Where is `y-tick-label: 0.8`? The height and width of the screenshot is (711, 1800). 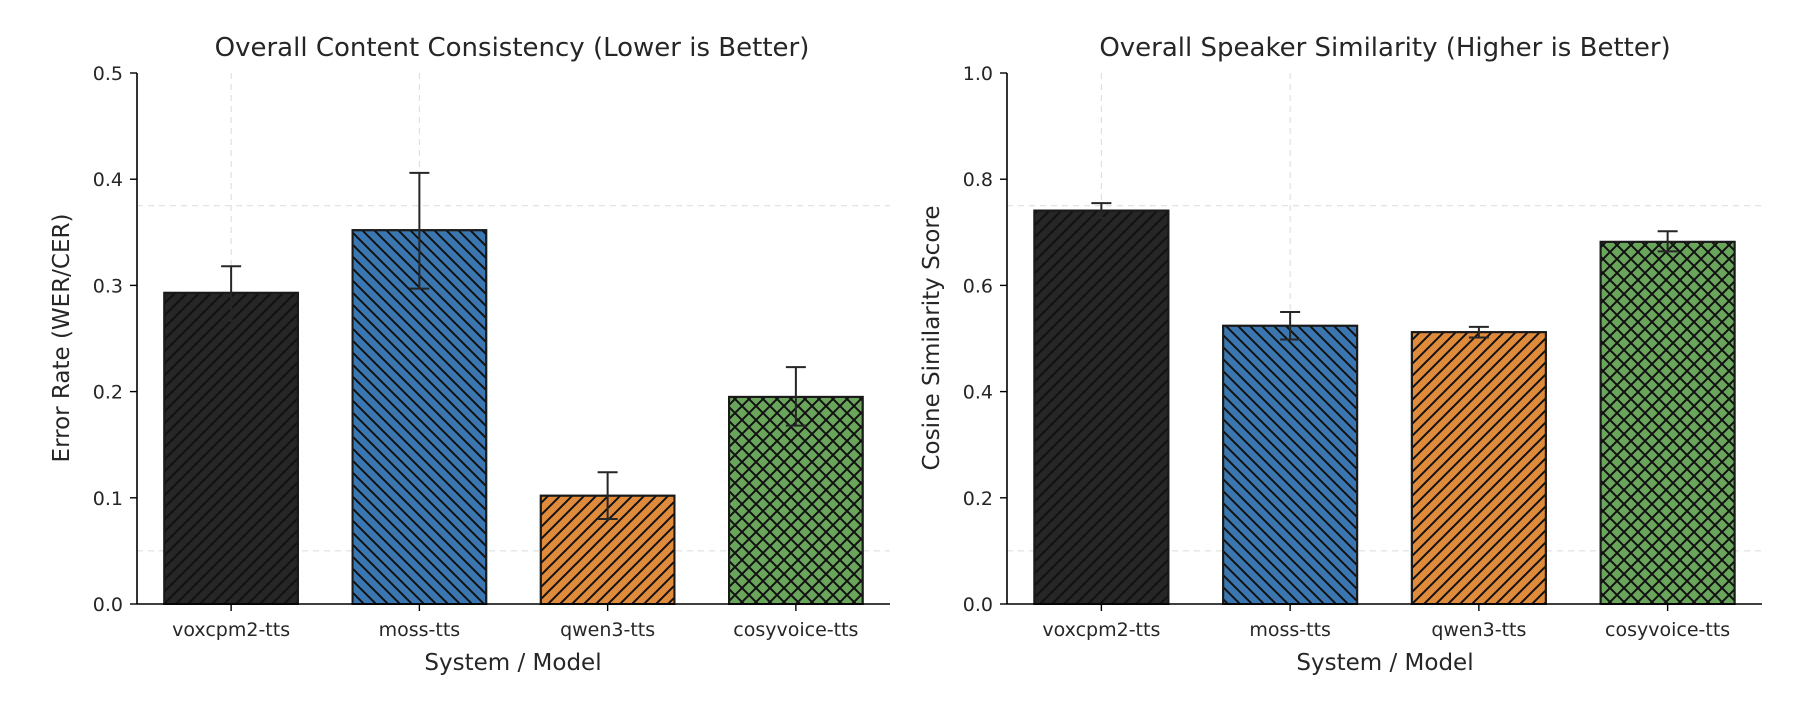 y-tick-label: 0.8 is located at coordinates (978, 180).